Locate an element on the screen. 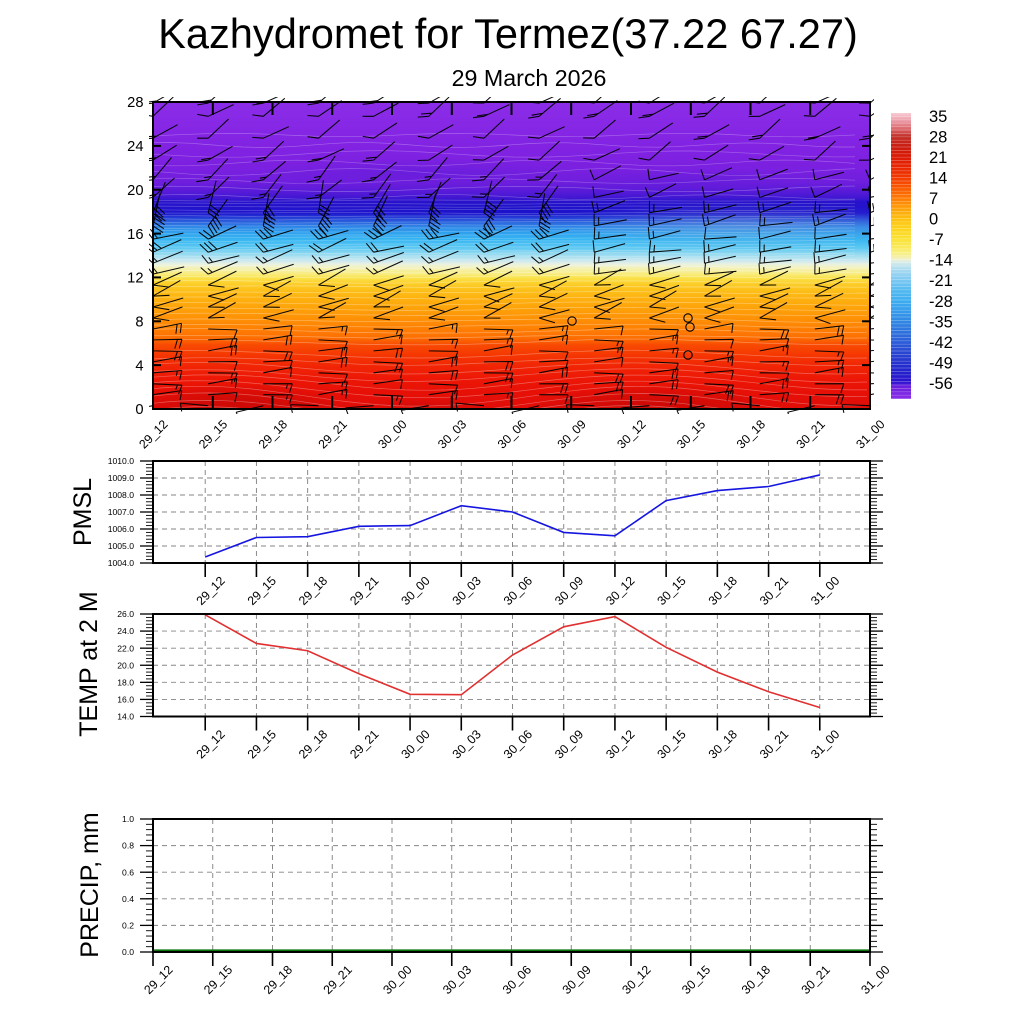  svg-text: 14 is located at coordinates (938, 179).